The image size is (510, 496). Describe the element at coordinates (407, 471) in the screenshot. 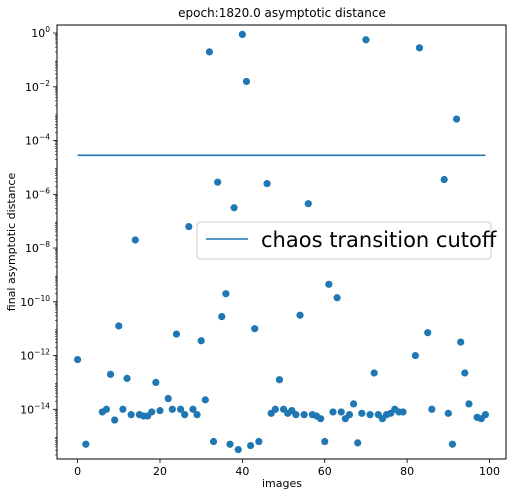

I see `x-tick-label: 80` at that location.